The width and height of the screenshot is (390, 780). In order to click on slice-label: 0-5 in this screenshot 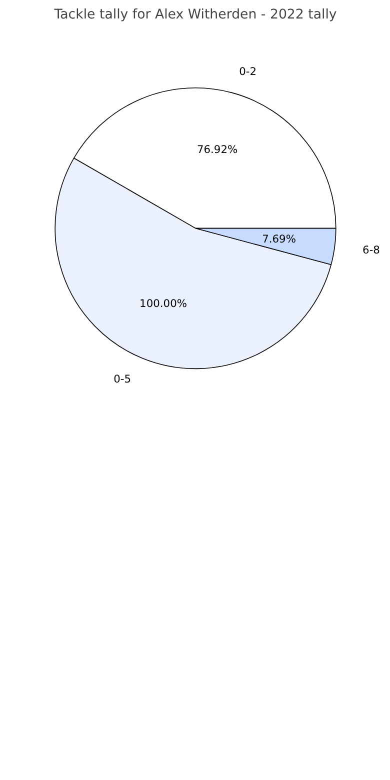, I will do `click(123, 379)`.